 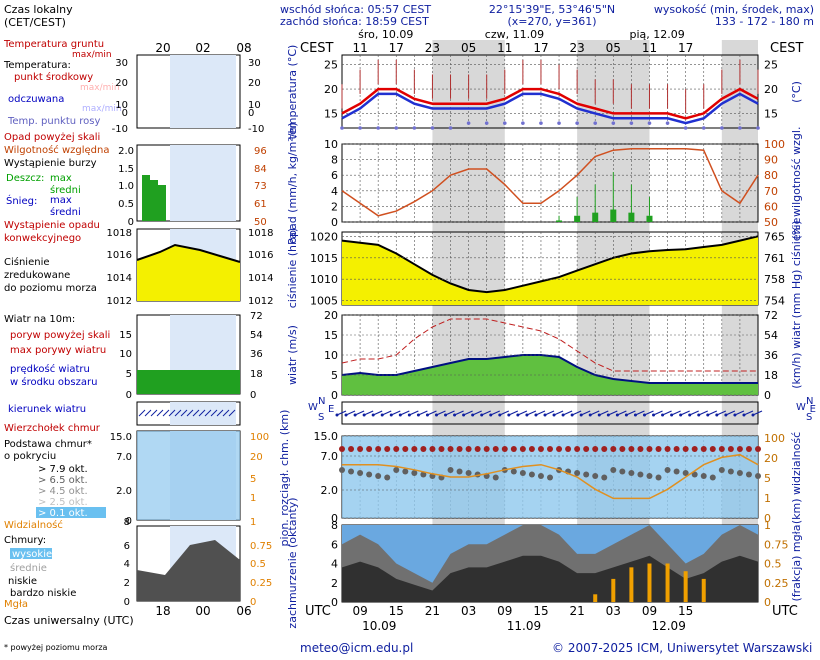 I want to click on legend-kmh-tick: 72, so click(x=256, y=316).